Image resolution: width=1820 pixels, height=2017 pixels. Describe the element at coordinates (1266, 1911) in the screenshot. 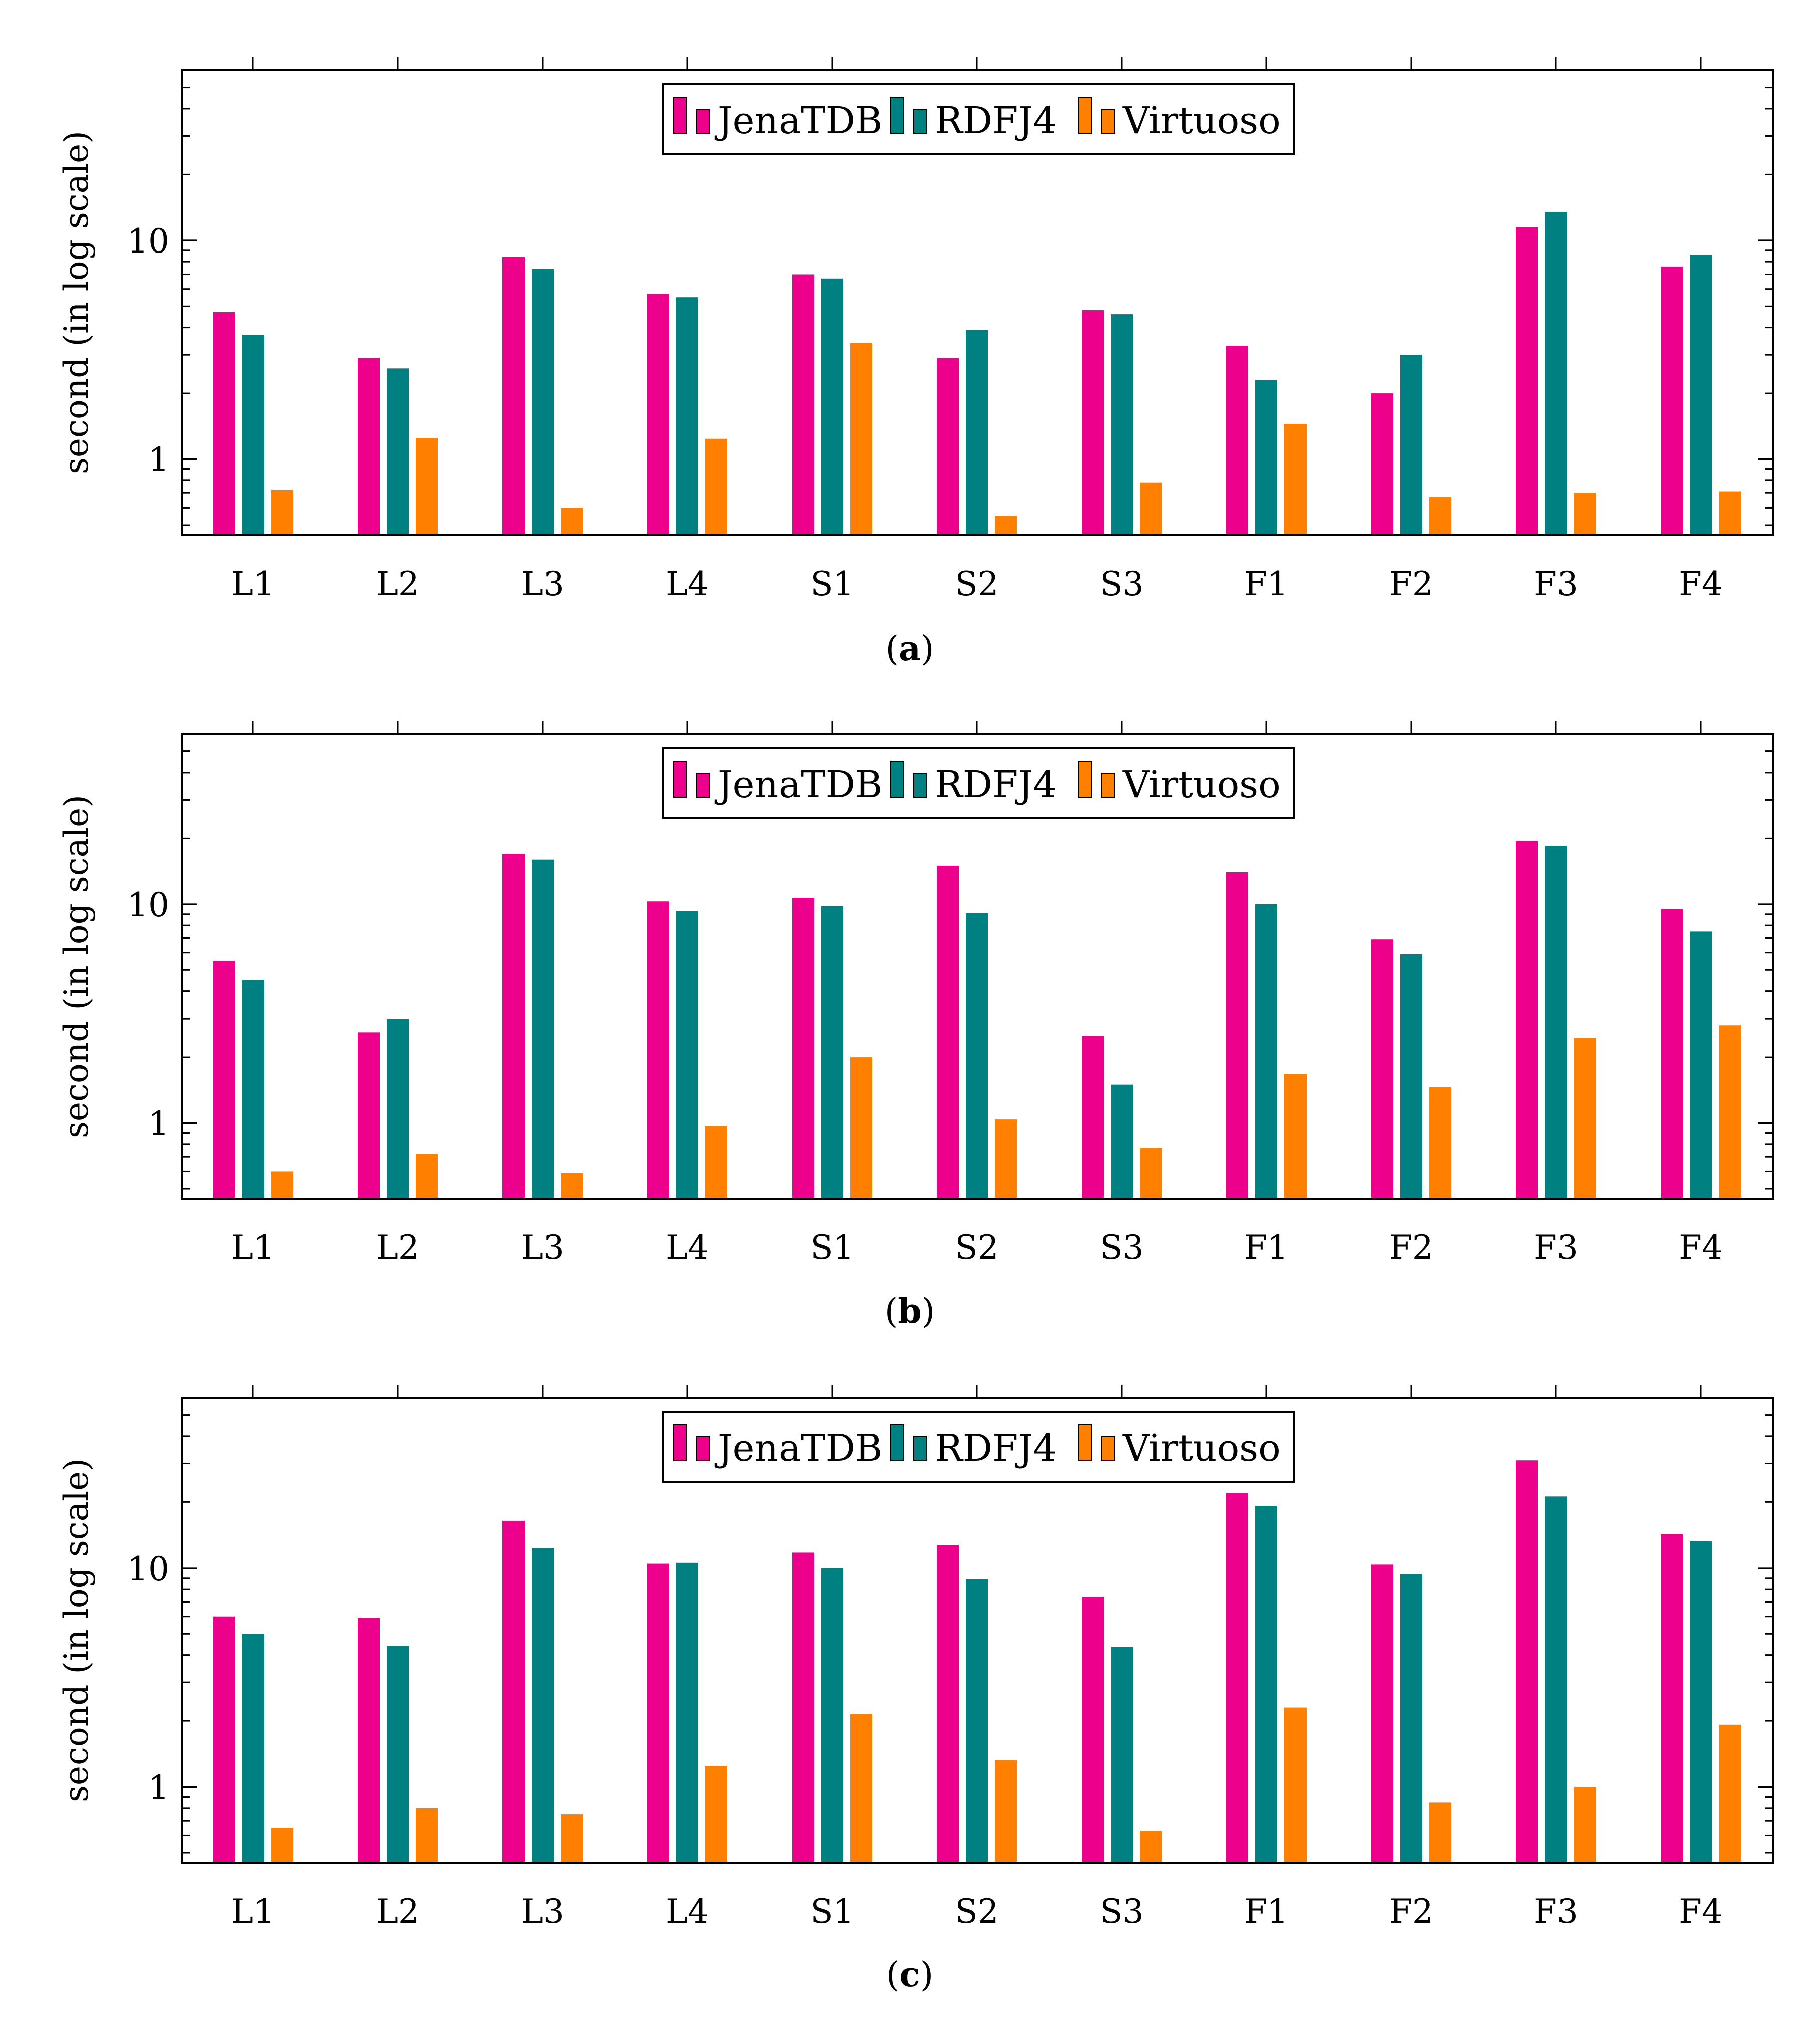

I see `x-tick-label: F1` at that location.